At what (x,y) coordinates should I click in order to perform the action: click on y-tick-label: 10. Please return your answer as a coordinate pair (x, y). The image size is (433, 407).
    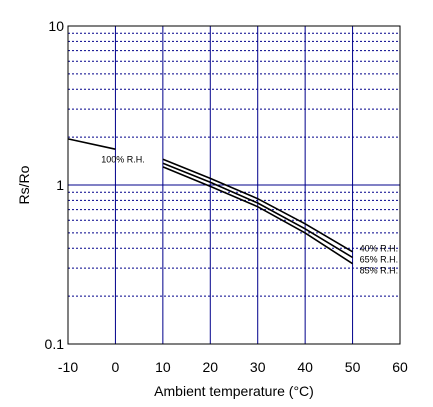
    Looking at the image, I should click on (56, 26).